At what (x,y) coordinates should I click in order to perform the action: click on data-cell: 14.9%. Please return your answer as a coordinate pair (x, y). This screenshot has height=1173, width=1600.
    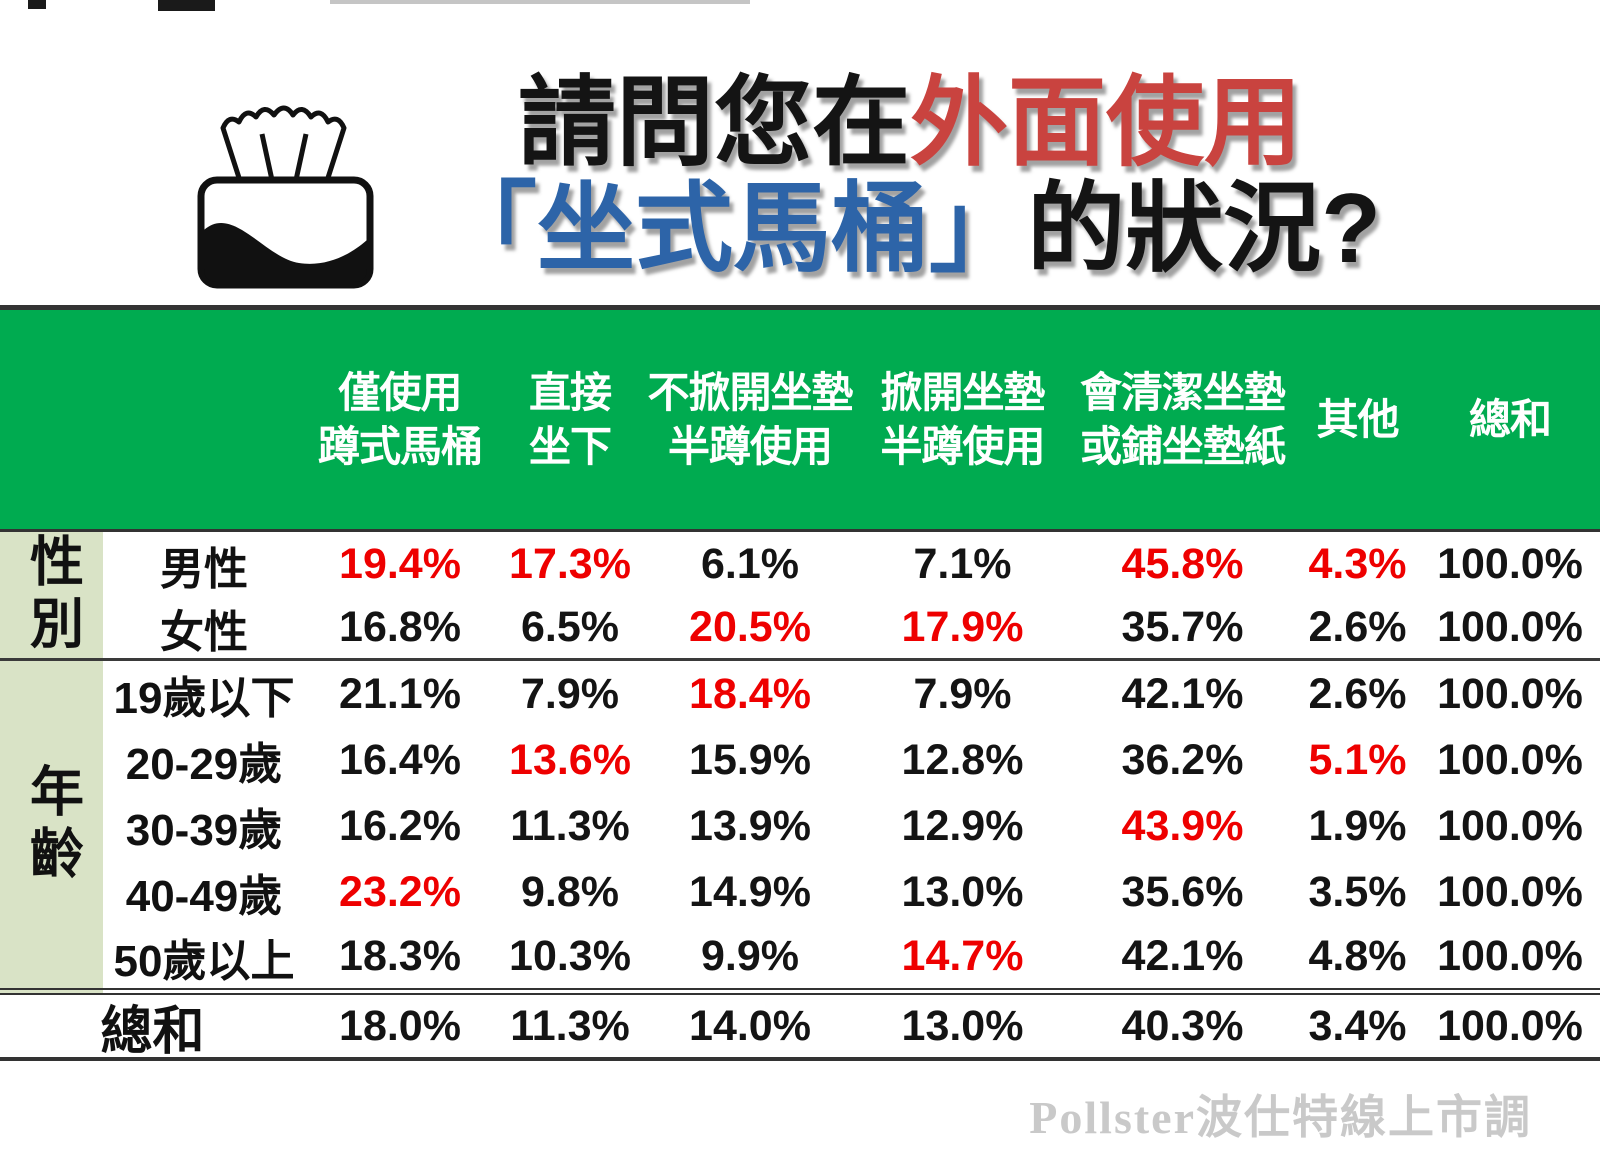
    Looking at the image, I should click on (750, 891).